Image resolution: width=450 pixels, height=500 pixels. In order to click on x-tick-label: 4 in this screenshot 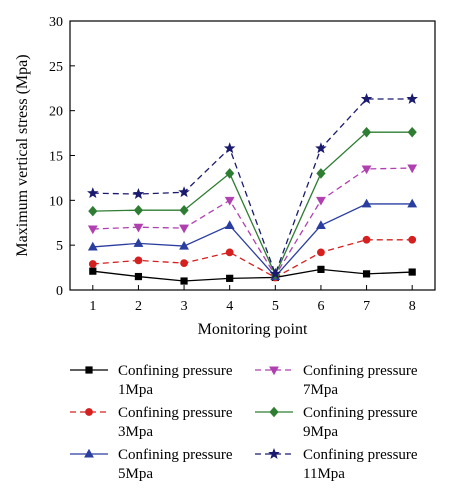, I will do `click(229, 306)`.